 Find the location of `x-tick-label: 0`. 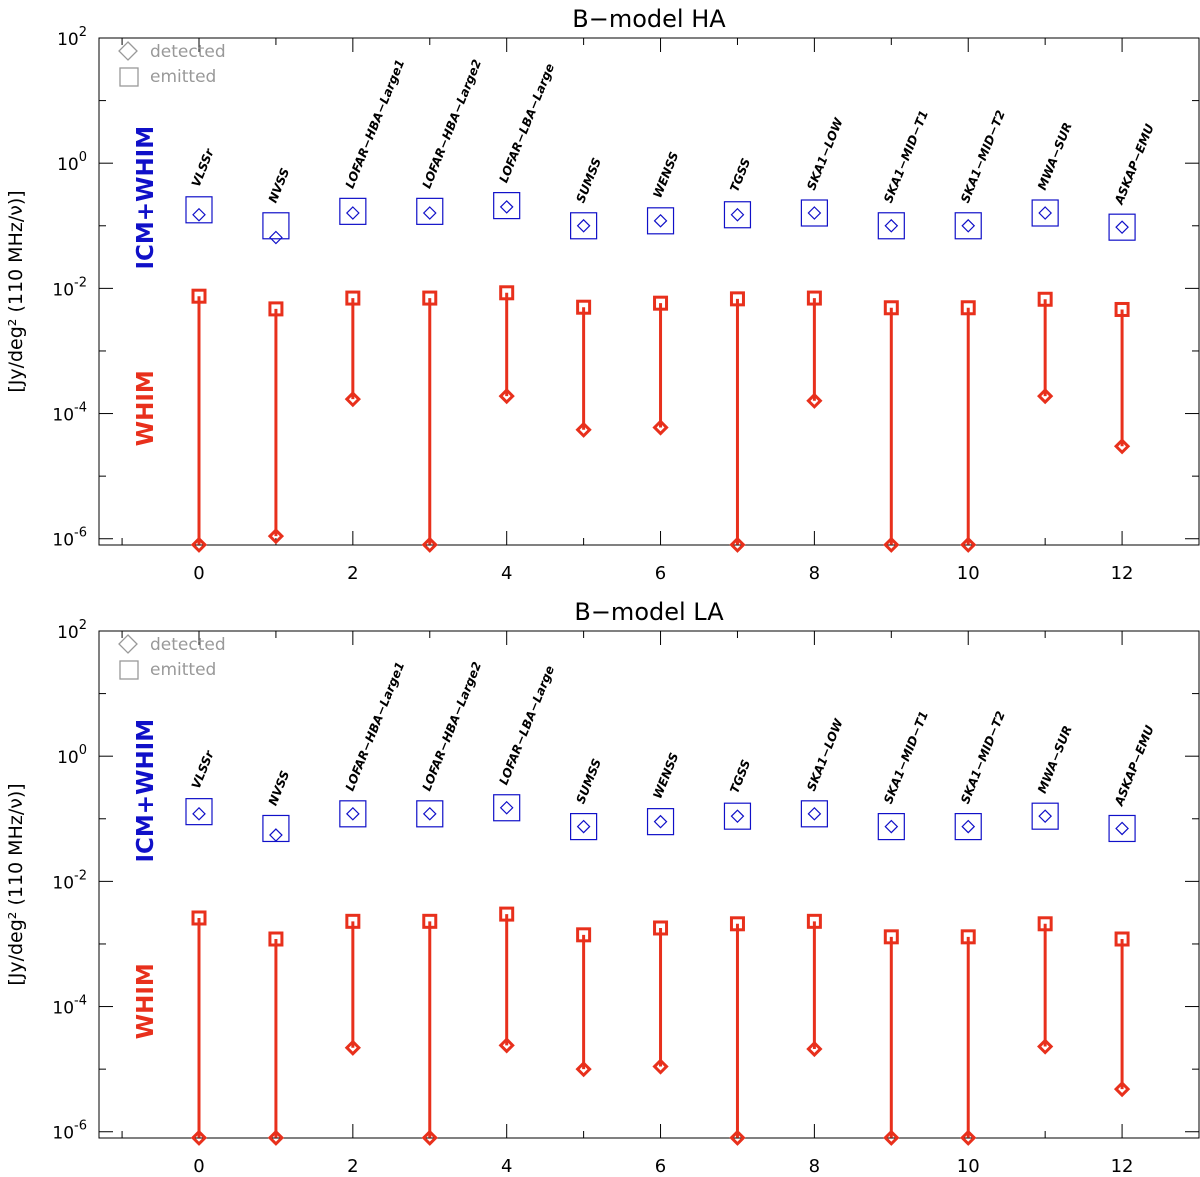

x-tick-label: 0 is located at coordinates (198, 573).